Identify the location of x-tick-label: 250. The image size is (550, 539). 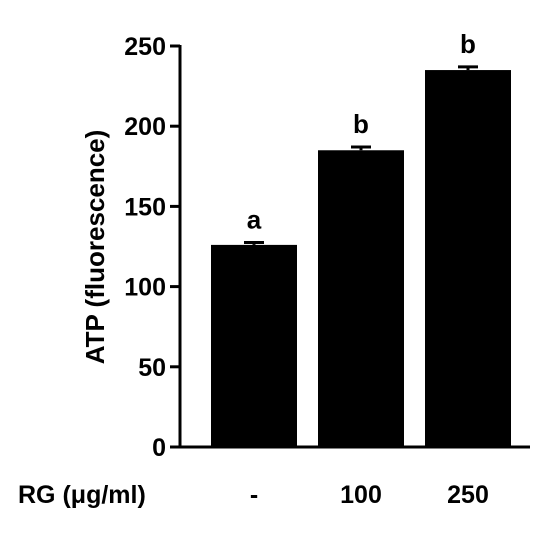
(468, 495).